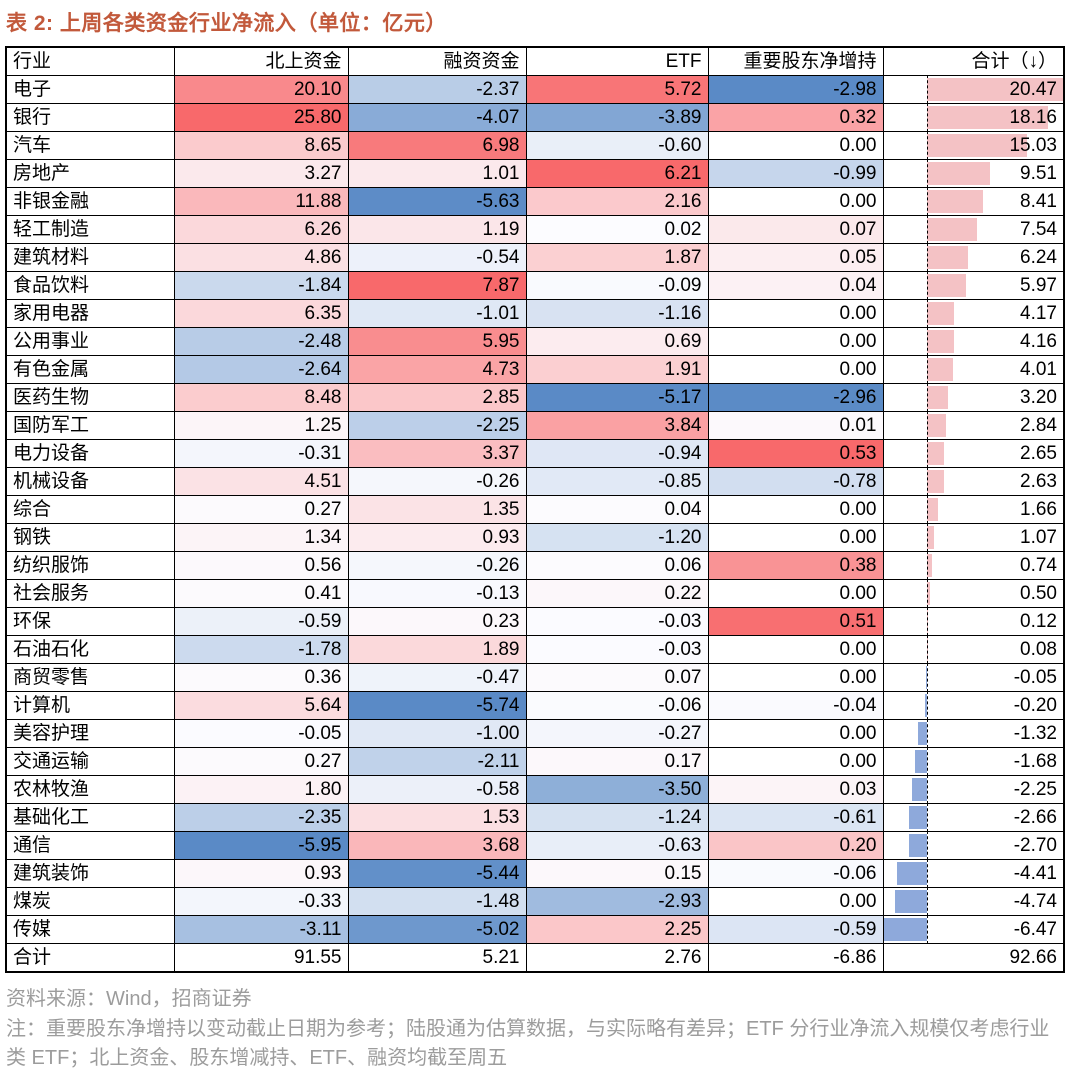 The width and height of the screenshot is (1072, 1073). I want to click on industry-cell: 社会服务, so click(90, 594).